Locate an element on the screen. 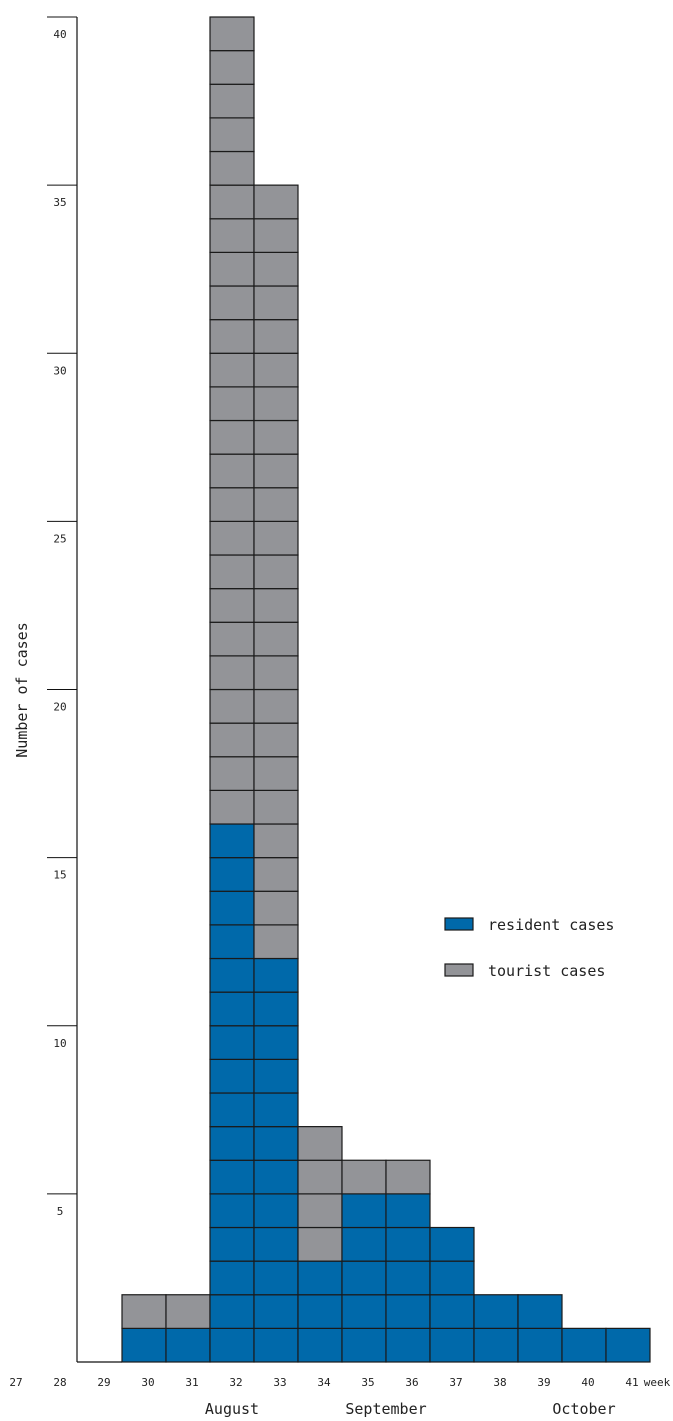 This screenshot has height=1421, width=673. x-tick-label-week-37: 37 is located at coordinates (455, 1382).